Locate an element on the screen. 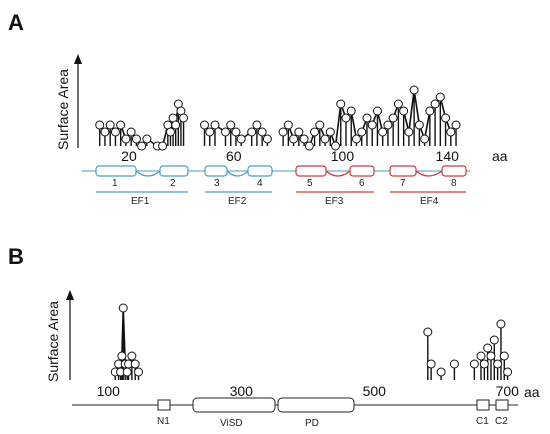 This screenshot has height=434, width=550. domain-c1-box is located at coordinates (483, 405).